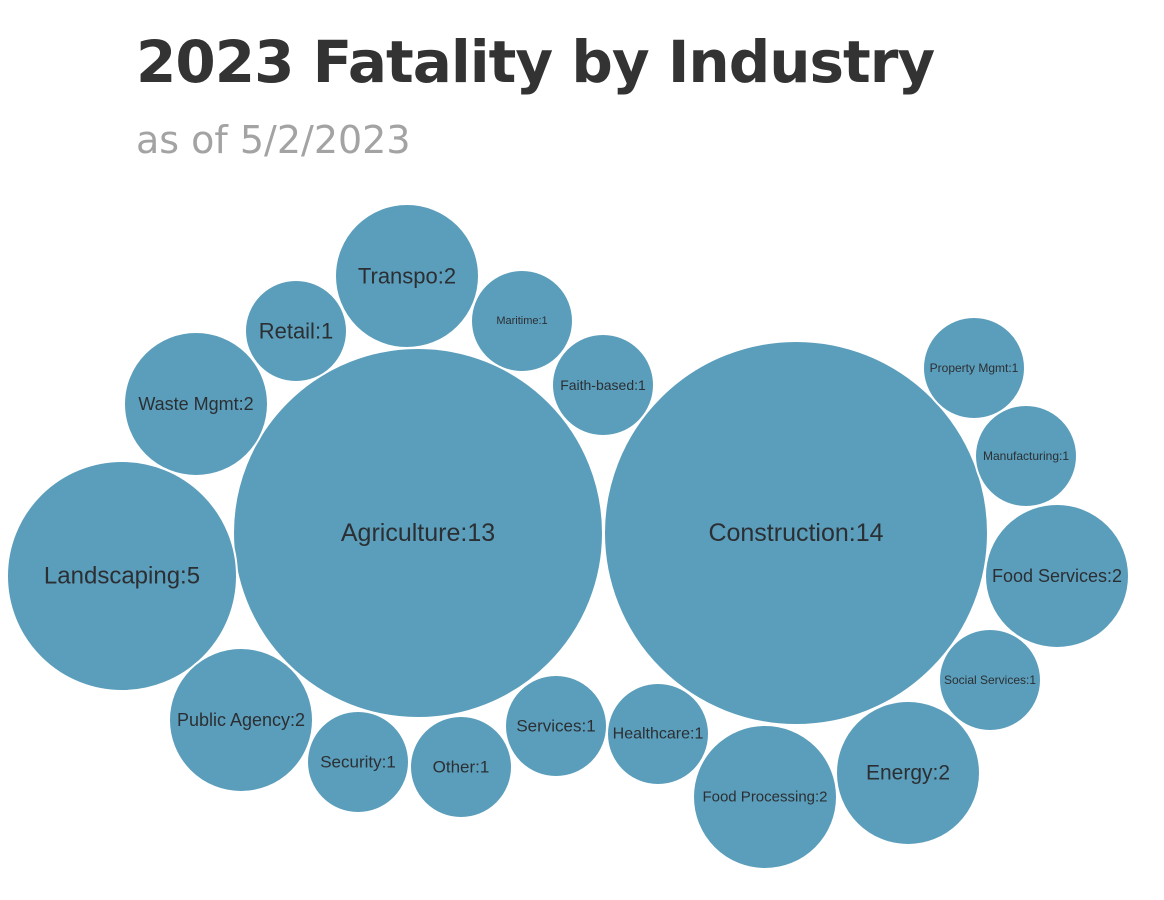 The height and width of the screenshot is (900, 1164). I want to click on bubble-security: Security:1, so click(358, 762).